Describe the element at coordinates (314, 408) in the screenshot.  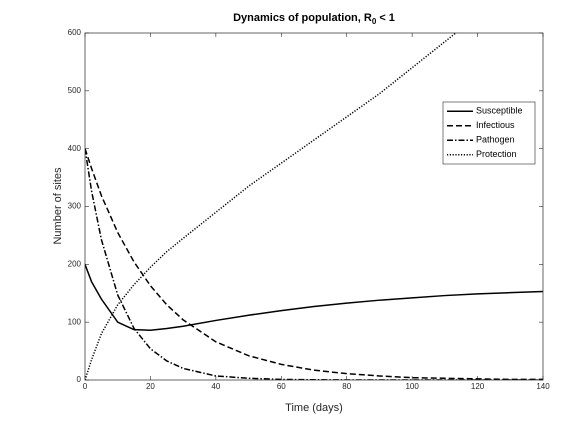
I see `x-axis-label: Time (days)` at that location.